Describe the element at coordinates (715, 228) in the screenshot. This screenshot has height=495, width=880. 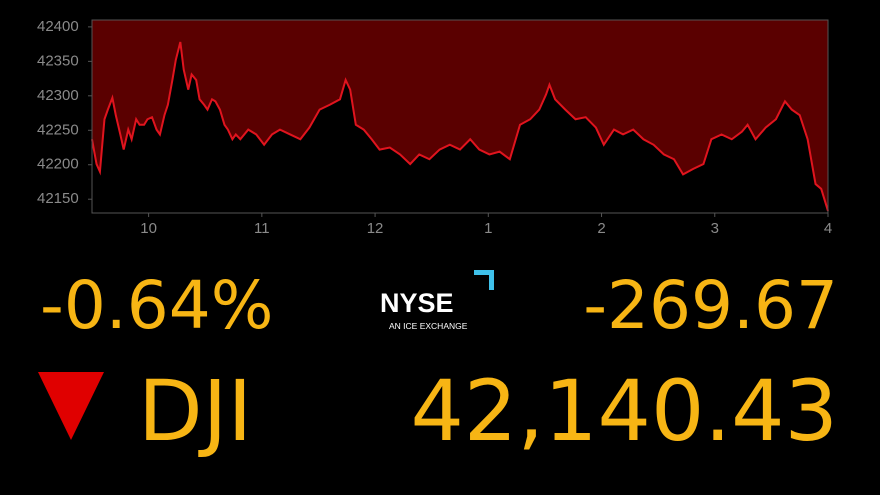
I see `x-tick-label: 3` at that location.